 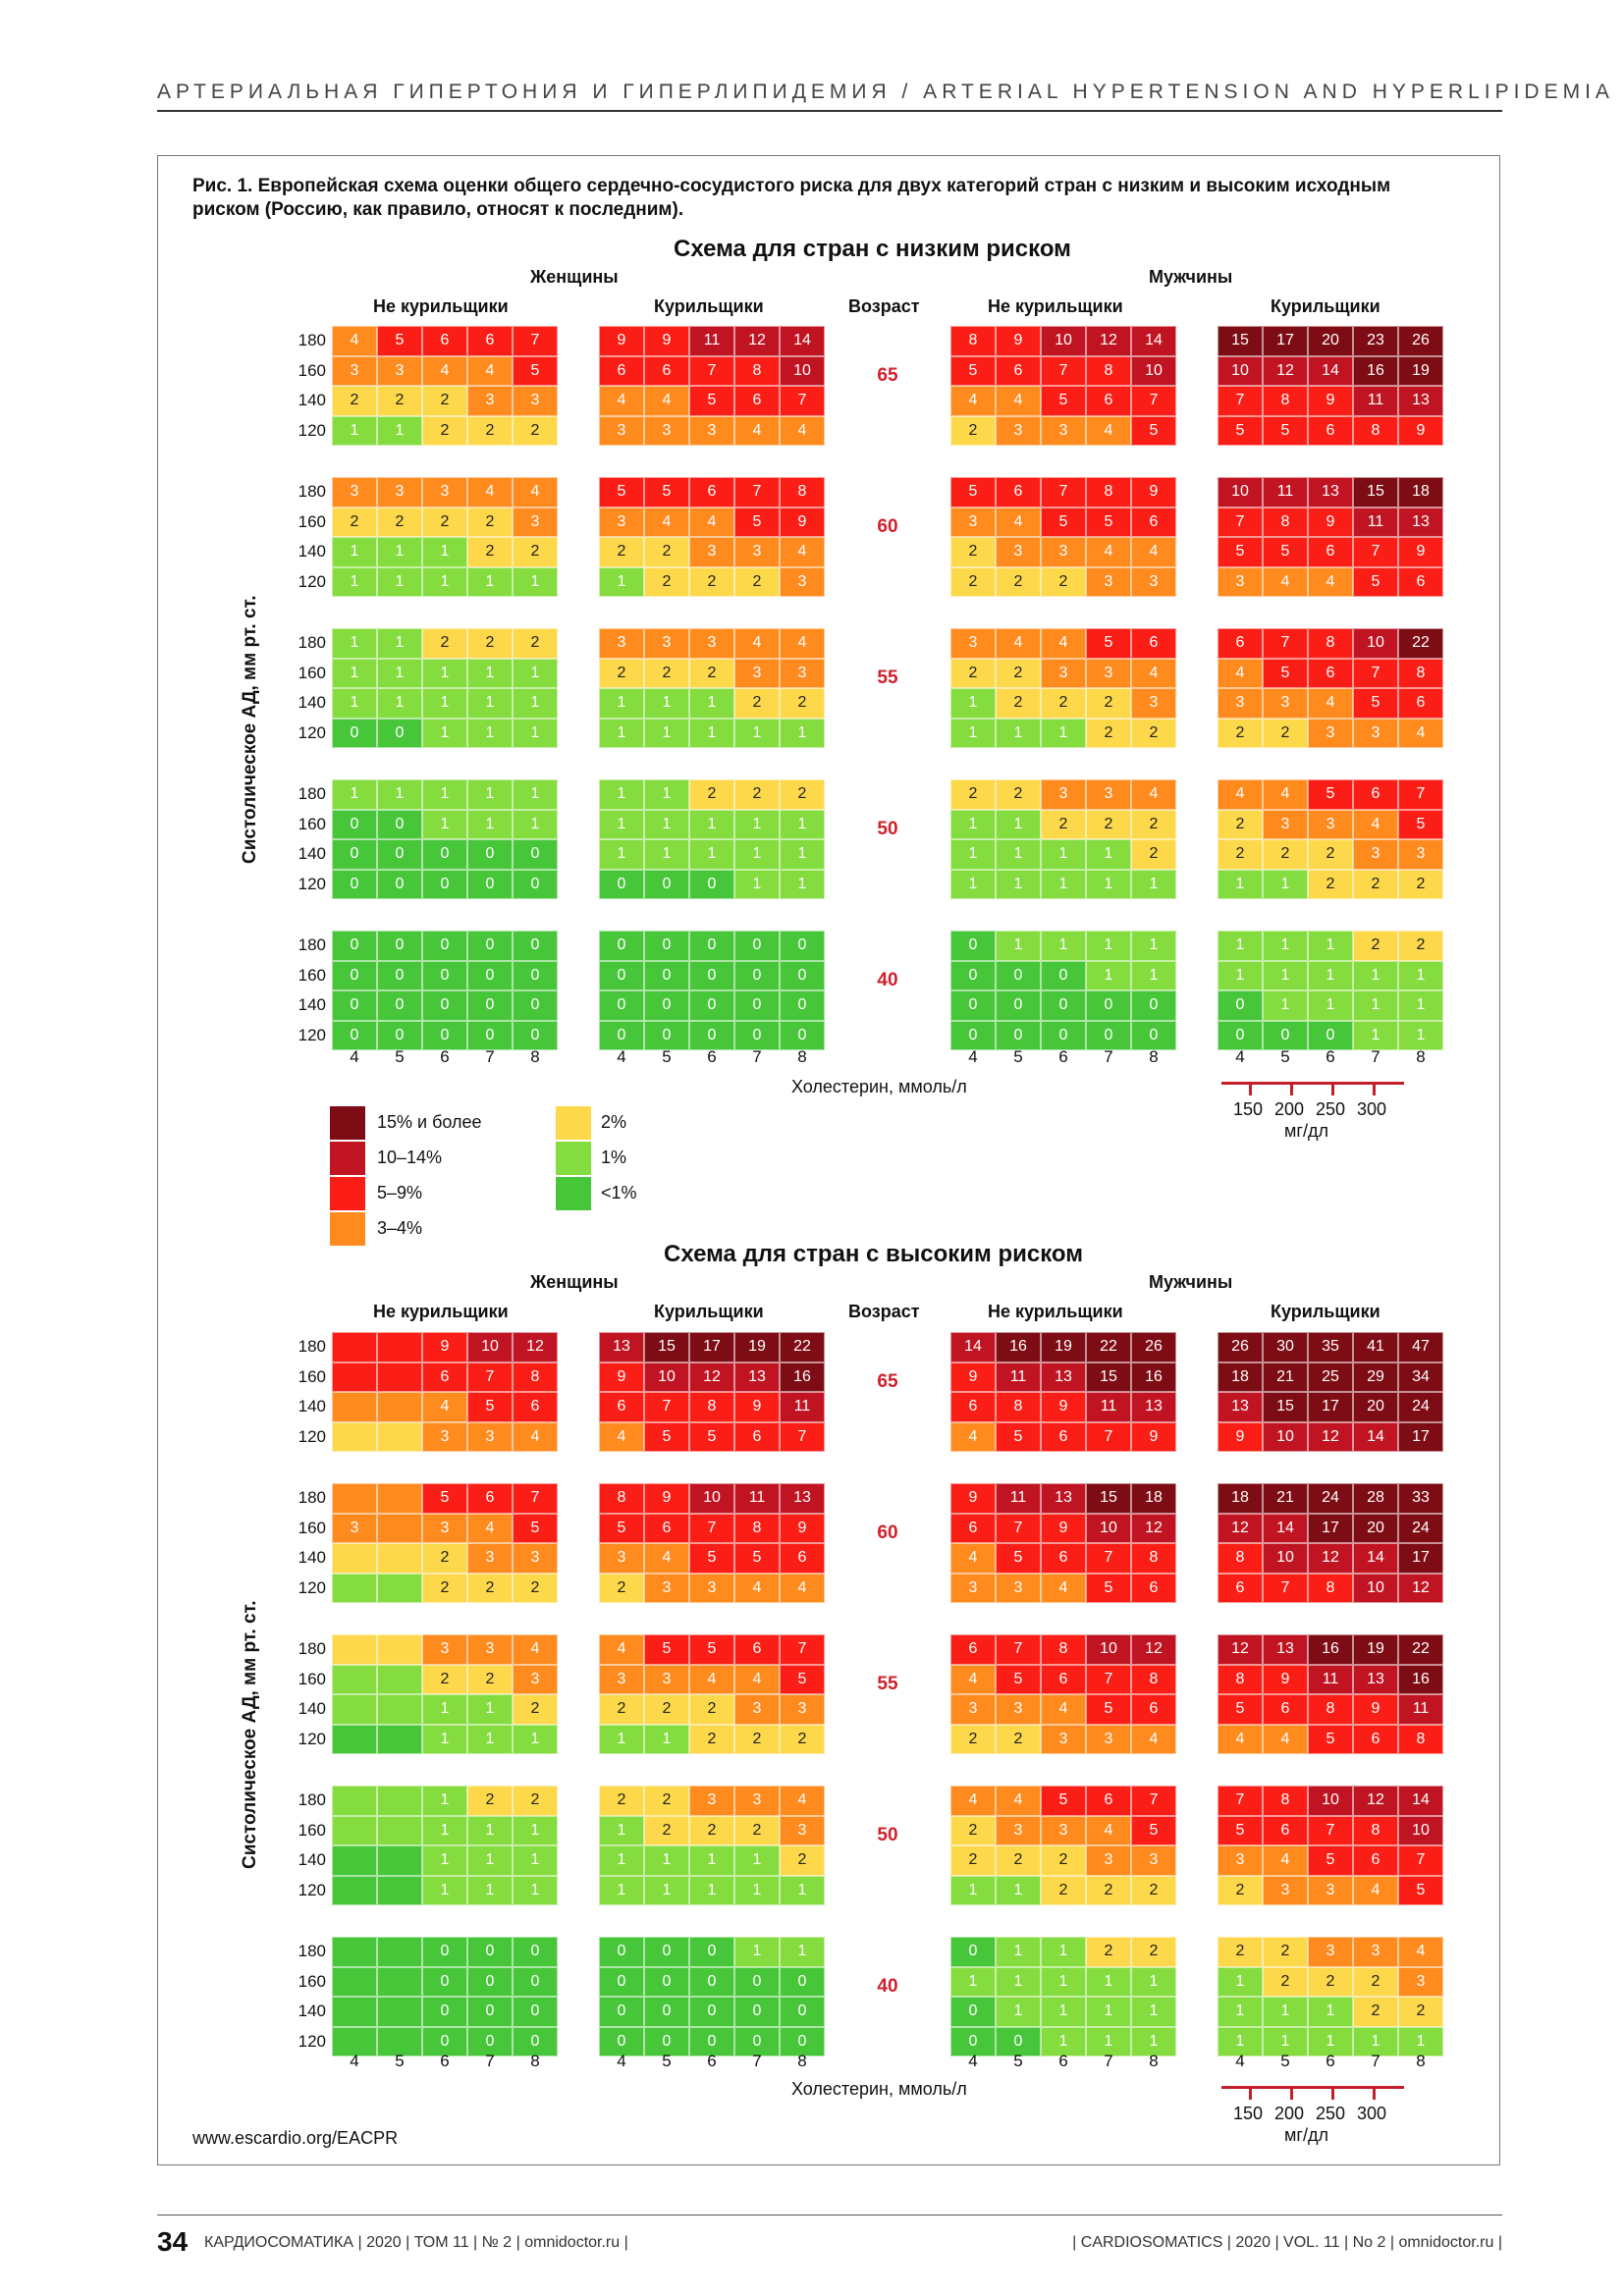 I want to click on sbp-tick: 120, so click(x=312, y=1738).